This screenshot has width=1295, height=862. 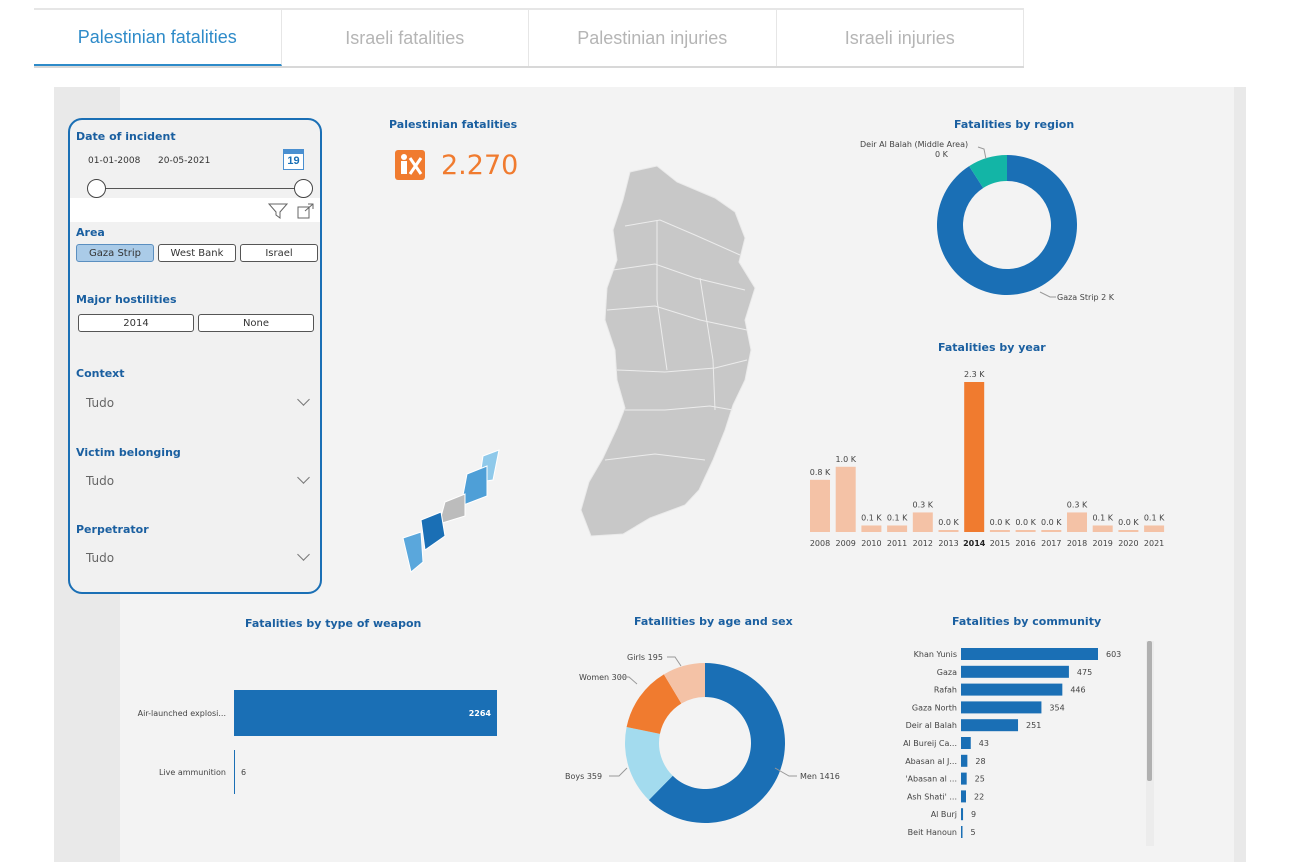 What do you see at coordinates (974, 374) in the screenshot?
I see `year-bar-label: 2.3 K` at bounding box center [974, 374].